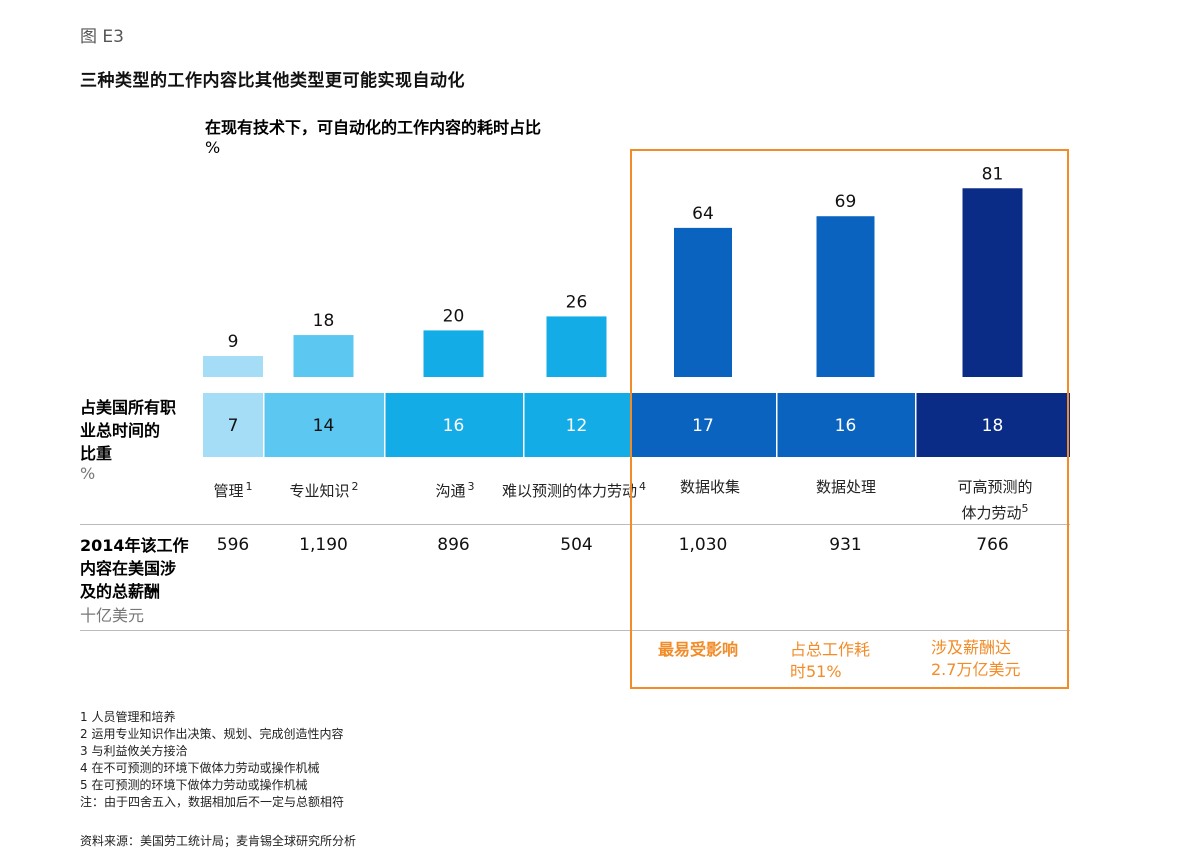  What do you see at coordinates (272, 81) in the screenshot?
I see `figure-title: 三种类型的工作内容比其他类型更可能实现自动化` at bounding box center [272, 81].